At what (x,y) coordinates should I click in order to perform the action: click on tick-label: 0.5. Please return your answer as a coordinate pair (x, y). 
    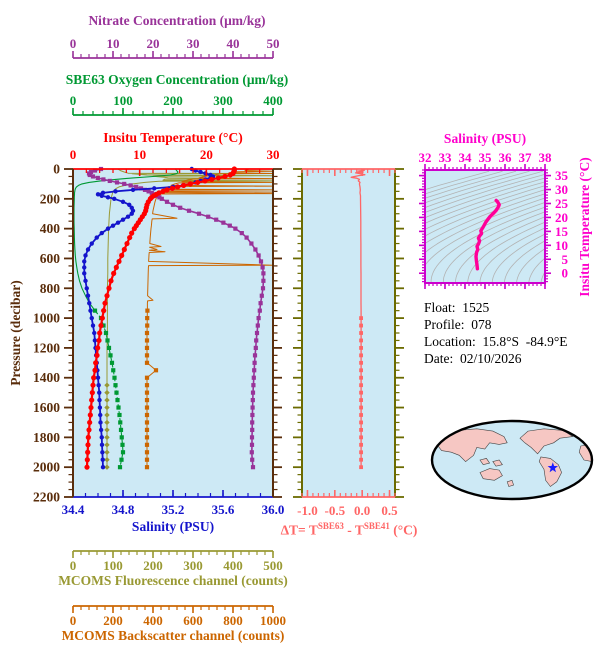
    Looking at the image, I should click on (389, 510).